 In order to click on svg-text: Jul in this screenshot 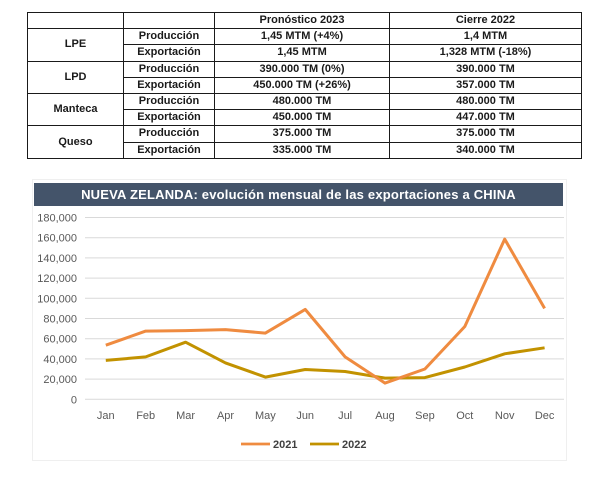, I will do `click(345, 416)`.